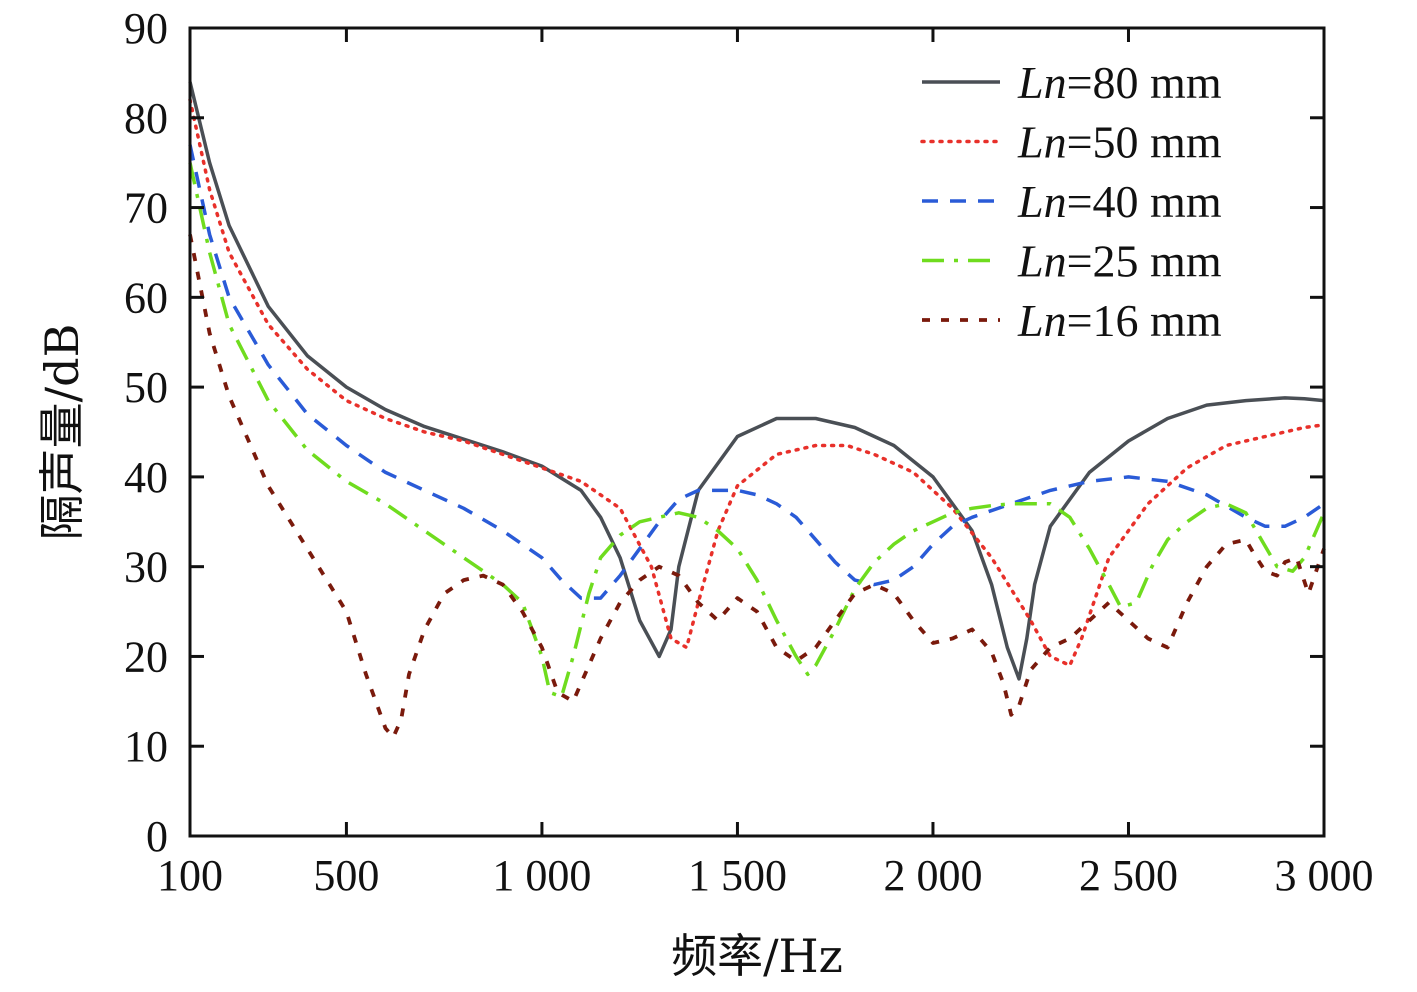 Image resolution: width=1417 pixels, height=992 pixels. I want to click on legend: Ln=80 mm Ln=50 mm Ln=40 mm Ln=25 mm Ln=16 mm, so click(1071, 201).